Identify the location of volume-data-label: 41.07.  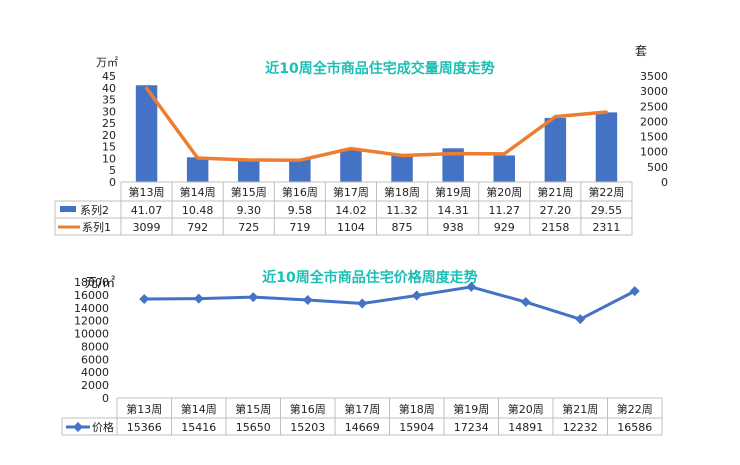
(147, 210).